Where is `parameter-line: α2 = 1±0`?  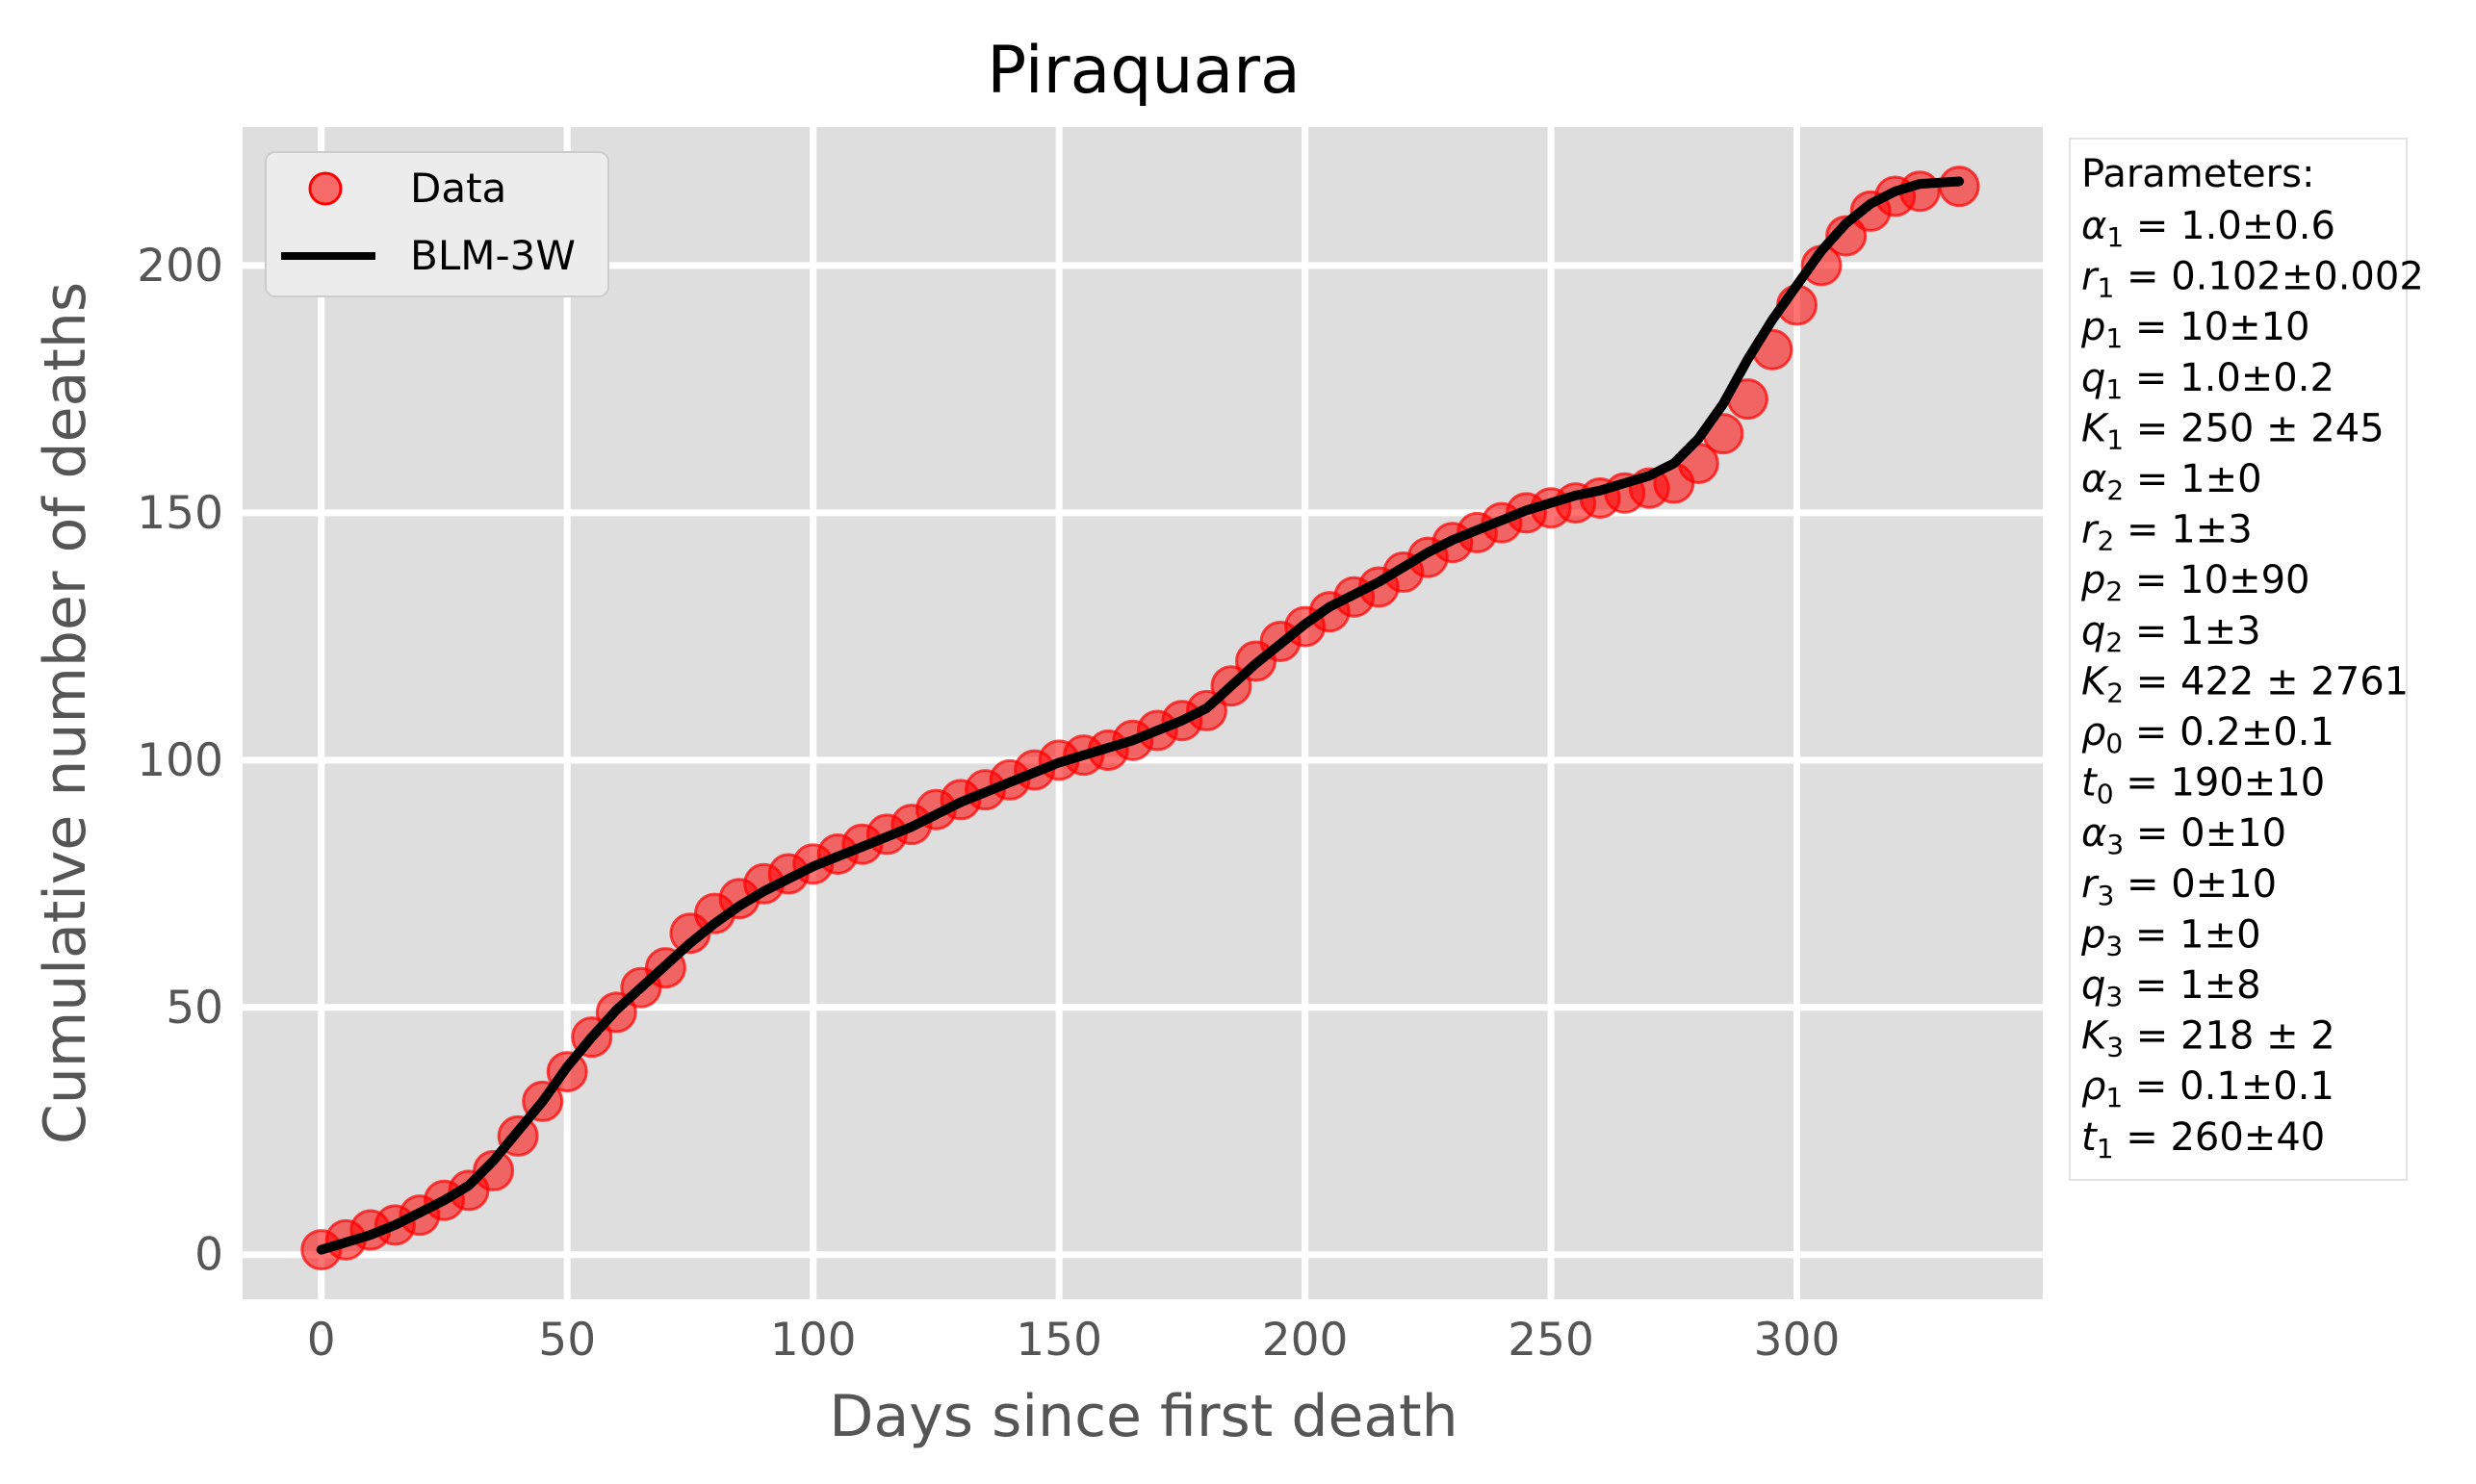
parameter-line: α2 = 1±0 is located at coordinates (2171, 482).